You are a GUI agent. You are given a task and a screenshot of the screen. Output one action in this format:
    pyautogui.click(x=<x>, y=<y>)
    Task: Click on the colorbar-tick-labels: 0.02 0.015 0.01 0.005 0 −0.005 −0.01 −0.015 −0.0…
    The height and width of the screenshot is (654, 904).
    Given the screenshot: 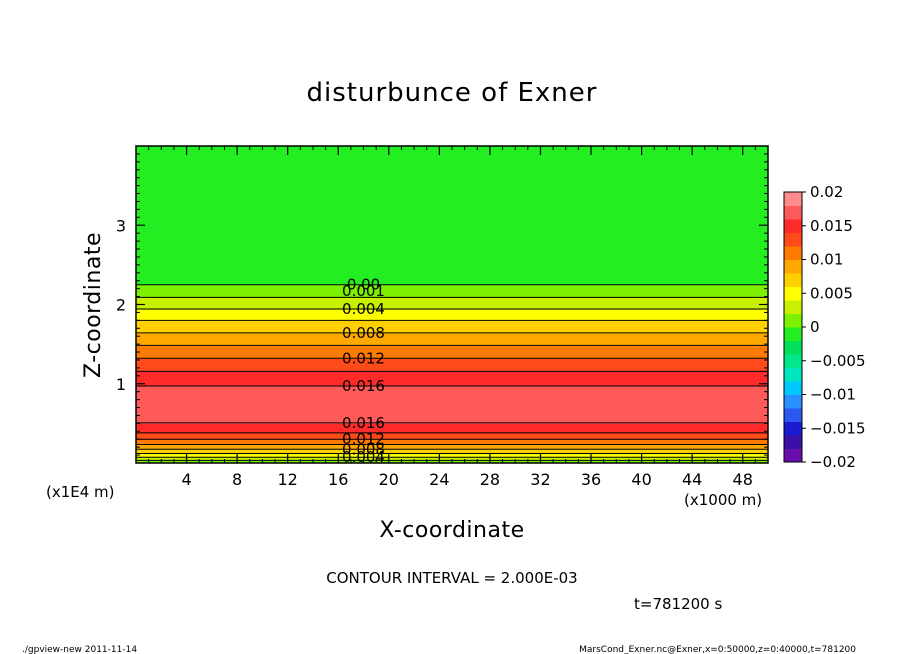 What is the action you would take?
    pyautogui.click(x=838, y=327)
    